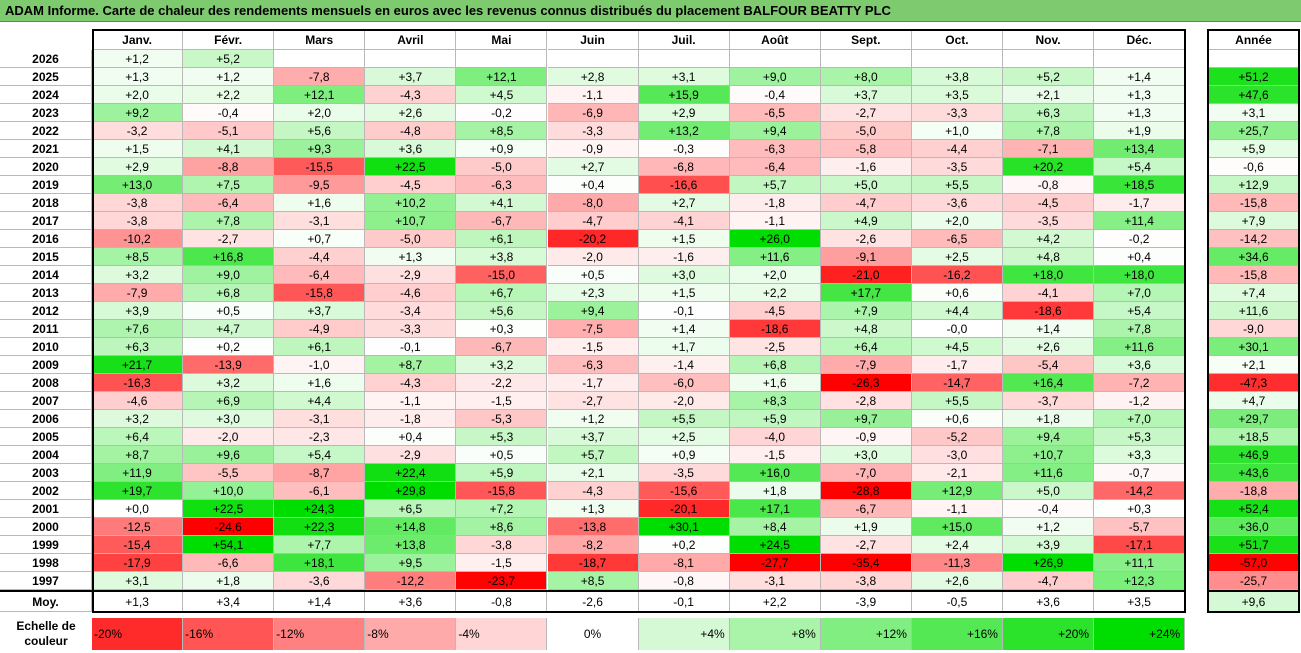  I want to click on heatmap-cell: -2,2, so click(502, 383).